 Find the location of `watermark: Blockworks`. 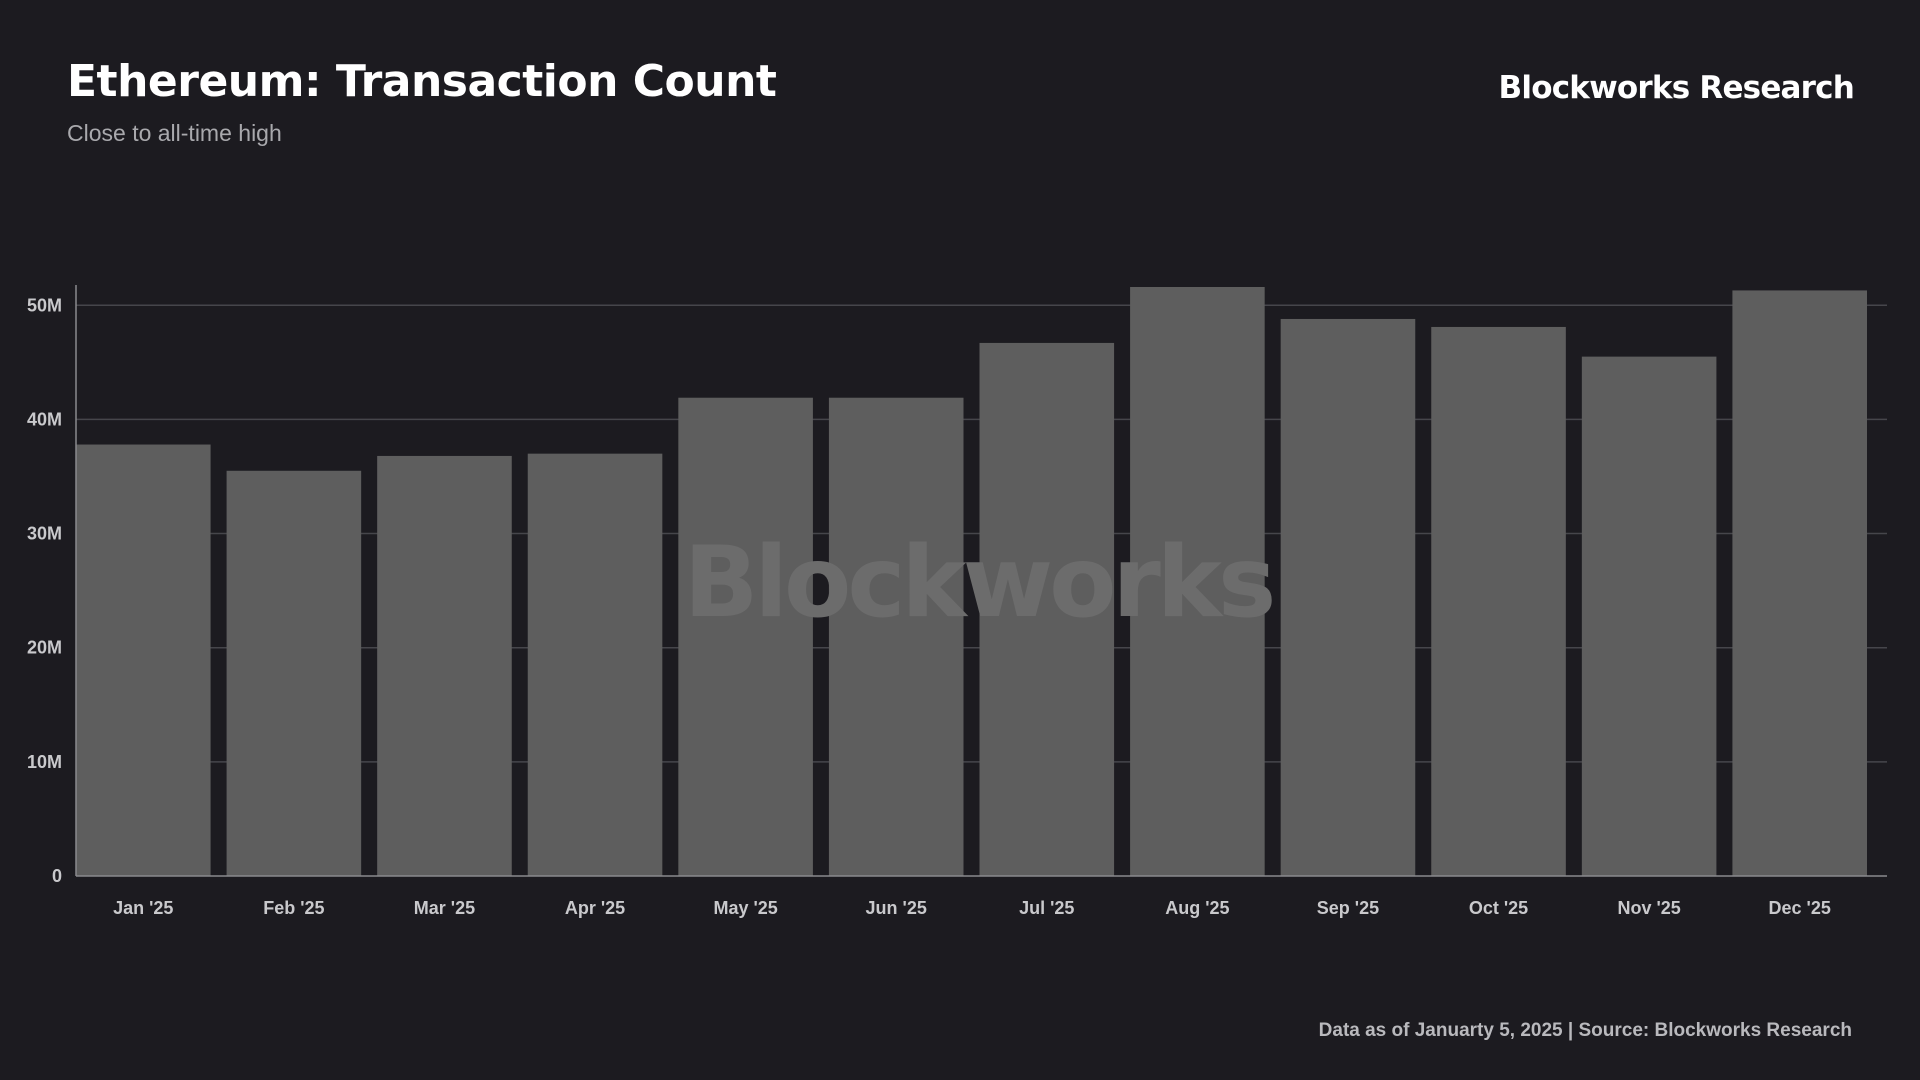

watermark: Blockworks is located at coordinates (978, 583).